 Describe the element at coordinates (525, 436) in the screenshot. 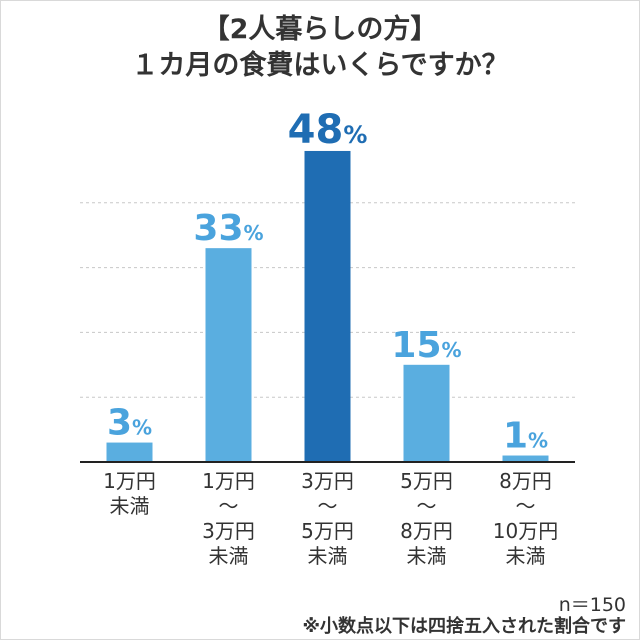

I see `data-label-5: 1%` at that location.